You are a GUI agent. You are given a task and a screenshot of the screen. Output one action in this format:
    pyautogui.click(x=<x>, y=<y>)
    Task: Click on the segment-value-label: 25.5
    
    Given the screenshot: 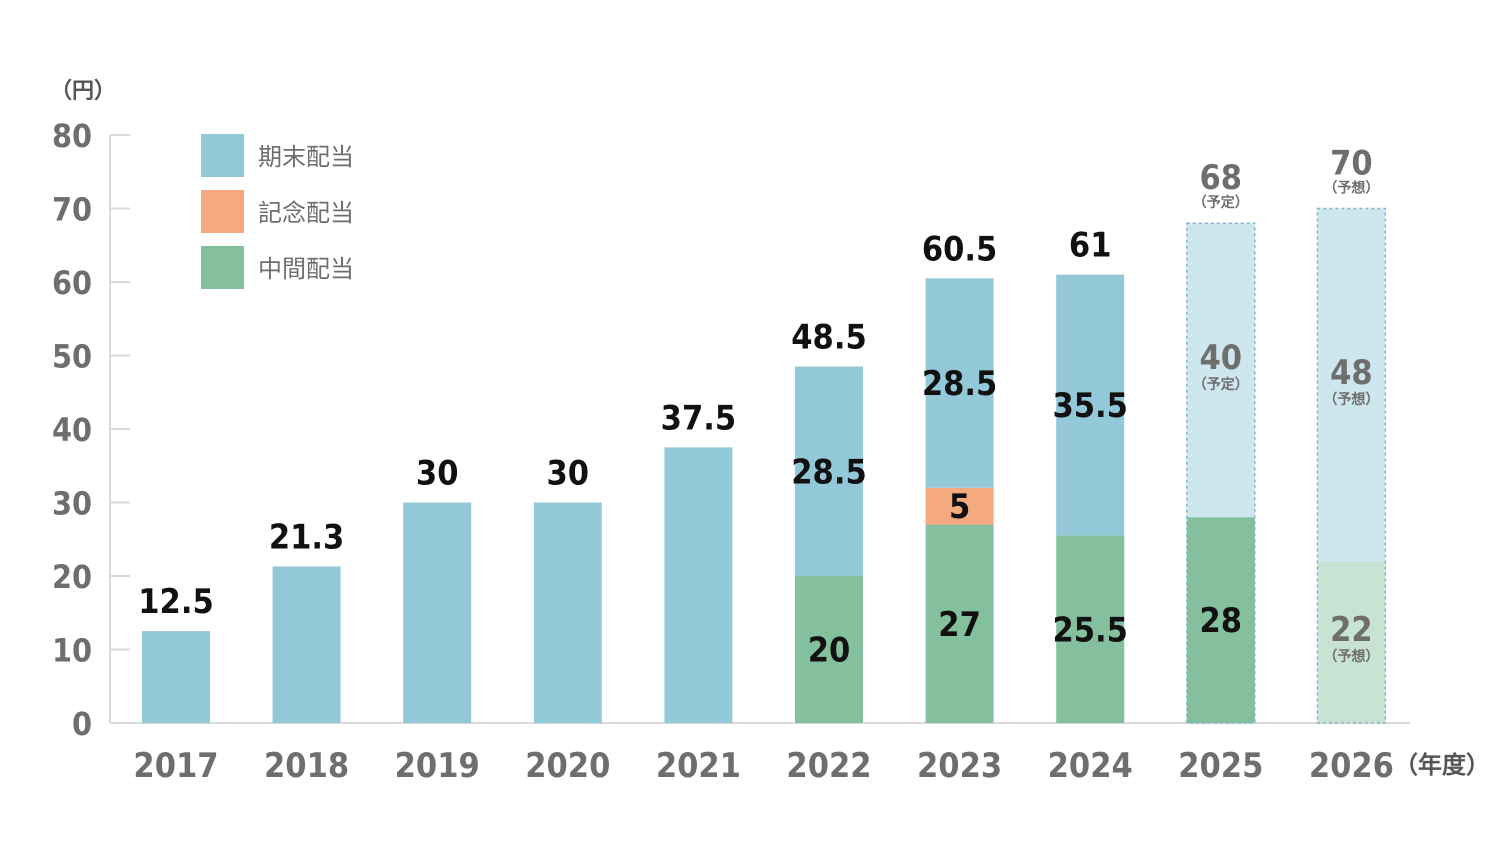 What is the action you would take?
    pyautogui.click(x=1089, y=630)
    